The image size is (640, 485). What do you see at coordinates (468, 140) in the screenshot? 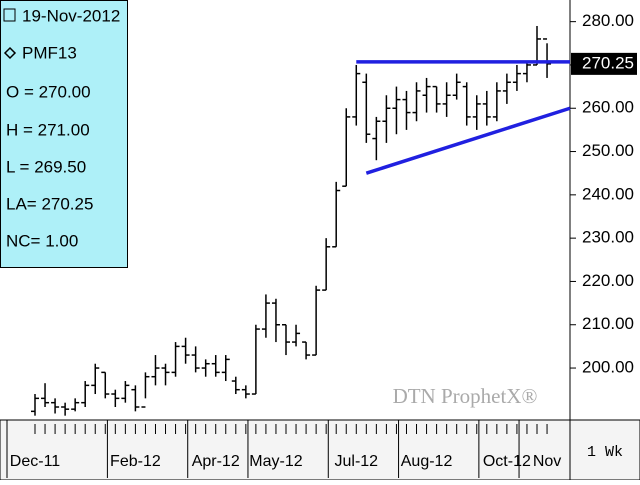
I see `trendline` at bounding box center [468, 140].